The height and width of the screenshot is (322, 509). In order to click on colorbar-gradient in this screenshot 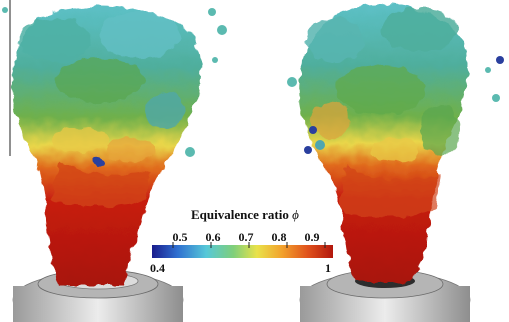, I will do `click(242, 251)`.